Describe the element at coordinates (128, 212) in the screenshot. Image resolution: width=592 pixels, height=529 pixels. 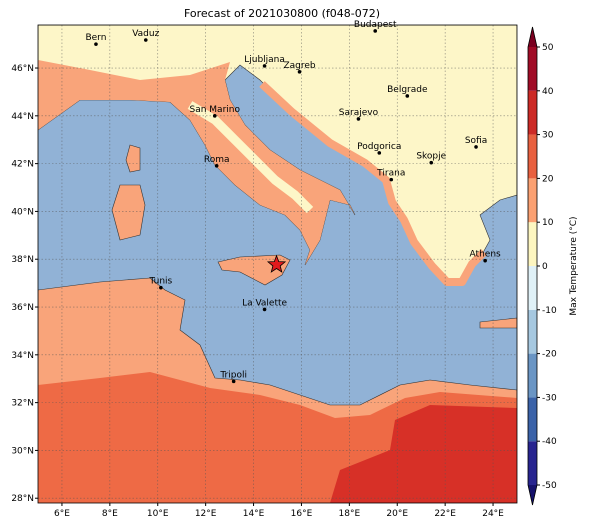
I see `sardinia` at that location.